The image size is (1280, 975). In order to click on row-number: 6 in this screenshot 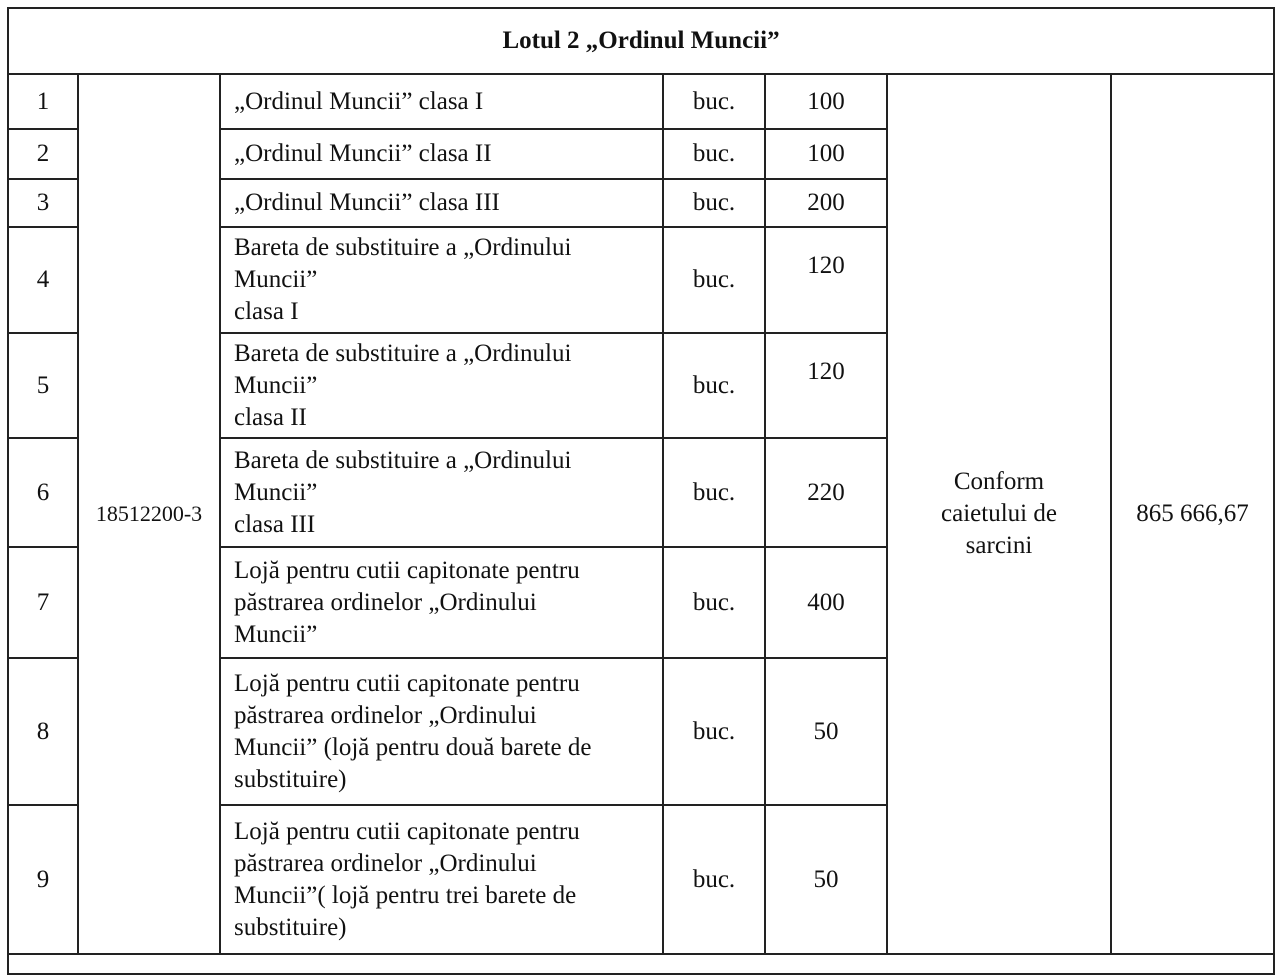, I will do `click(43, 492)`.